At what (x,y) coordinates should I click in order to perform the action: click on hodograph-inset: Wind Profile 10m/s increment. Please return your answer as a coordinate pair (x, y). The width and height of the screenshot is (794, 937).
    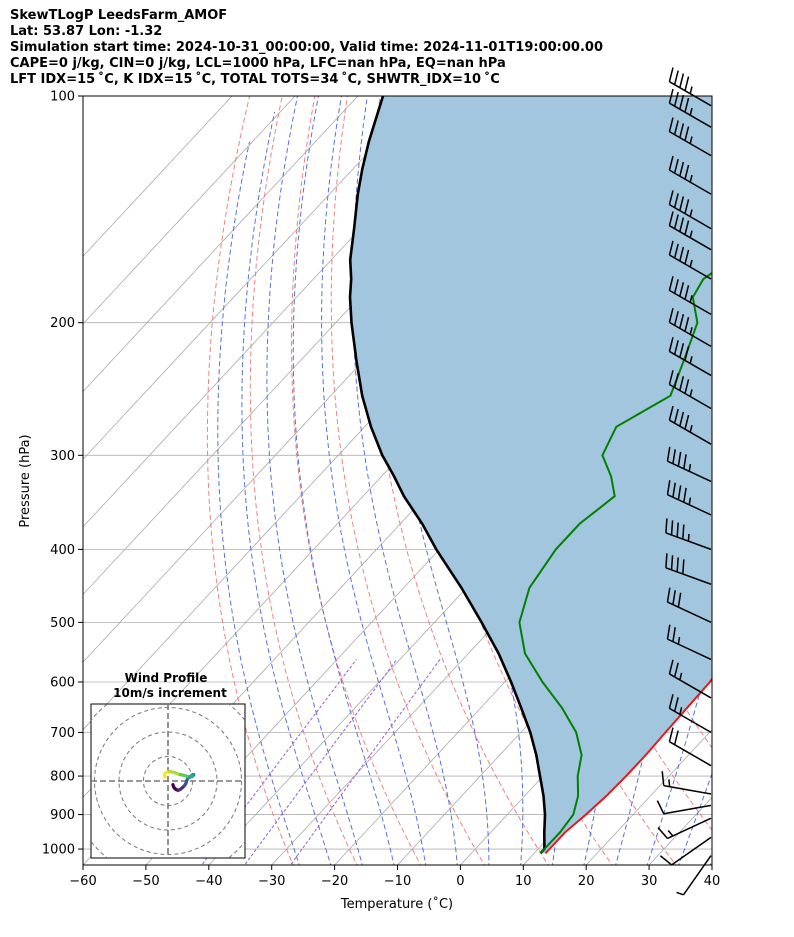
    Looking at the image, I should click on (168, 765).